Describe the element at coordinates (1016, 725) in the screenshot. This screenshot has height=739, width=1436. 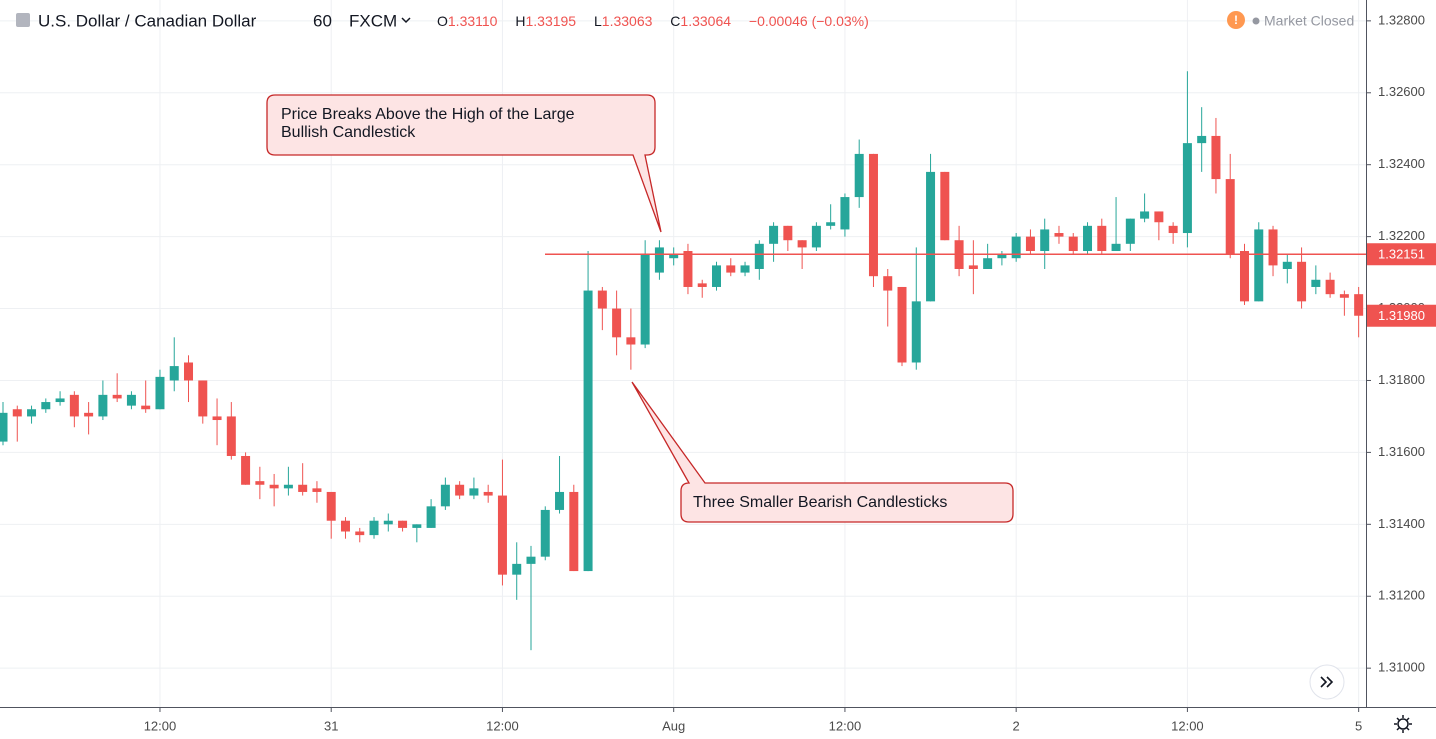
I see `x-tick-label: 2` at that location.